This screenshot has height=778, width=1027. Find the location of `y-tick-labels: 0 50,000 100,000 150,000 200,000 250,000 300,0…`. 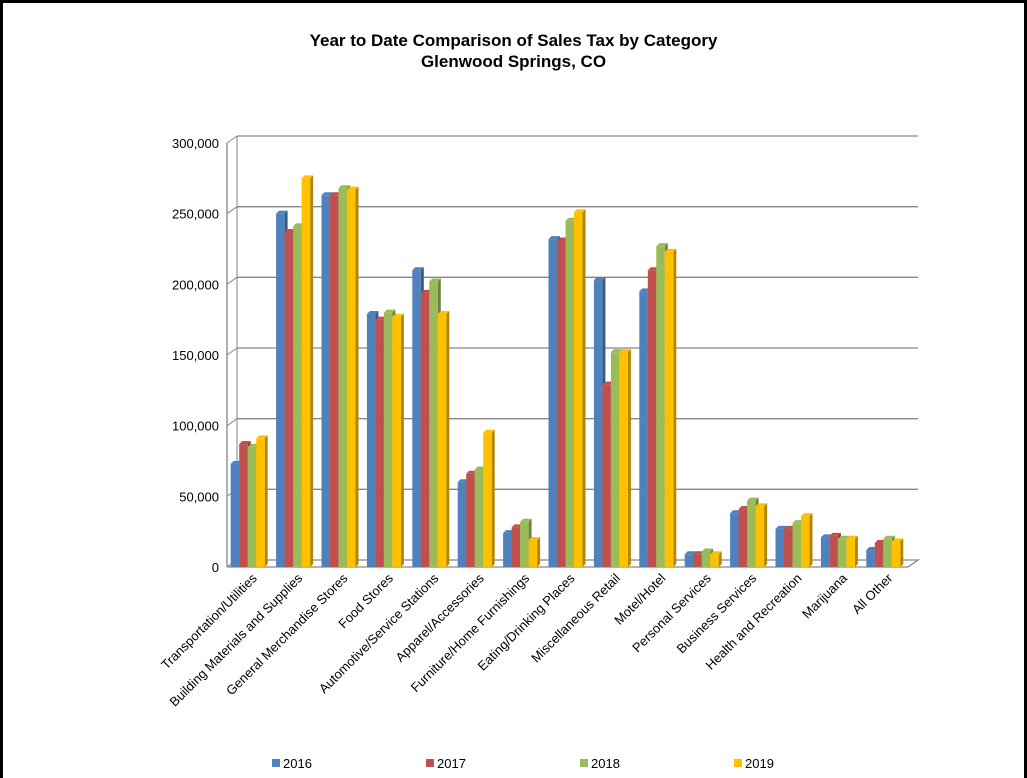

y-tick-labels: 0 50,000 100,000 150,000 200,000 250,000 300,0… is located at coordinates (195, 355).